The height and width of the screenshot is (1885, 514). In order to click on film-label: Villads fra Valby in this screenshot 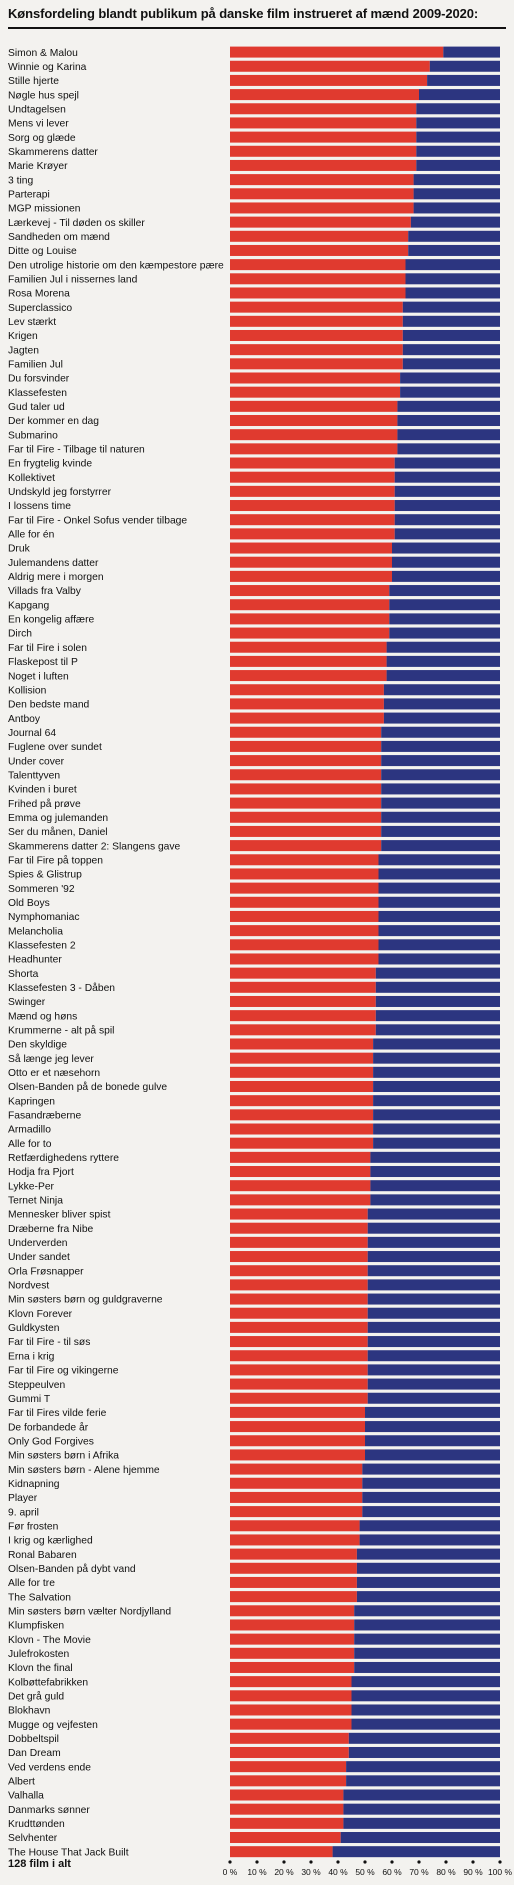, I will do `click(45, 591)`.